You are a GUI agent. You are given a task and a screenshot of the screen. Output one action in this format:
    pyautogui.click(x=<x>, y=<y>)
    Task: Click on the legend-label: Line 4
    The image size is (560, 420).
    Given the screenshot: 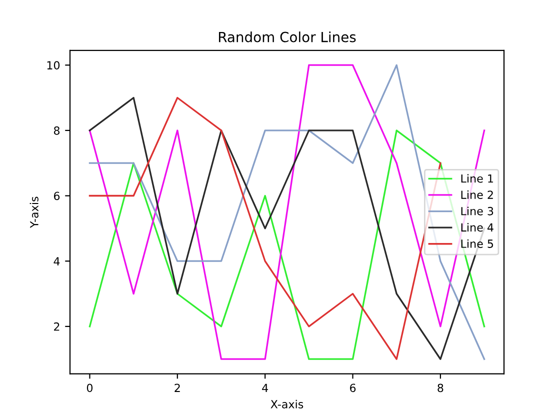 What is the action you would take?
    pyautogui.click(x=477, y=227)
    